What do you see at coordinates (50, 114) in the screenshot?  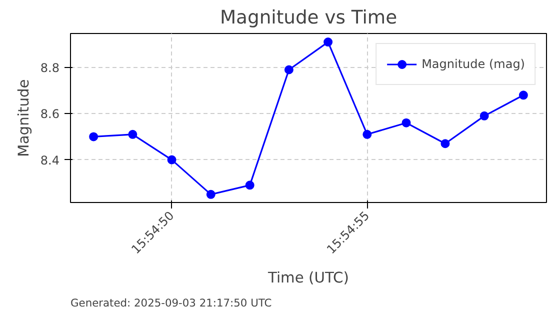 I see `y-tick-label: 8.6` at bounding box center [50, 114].